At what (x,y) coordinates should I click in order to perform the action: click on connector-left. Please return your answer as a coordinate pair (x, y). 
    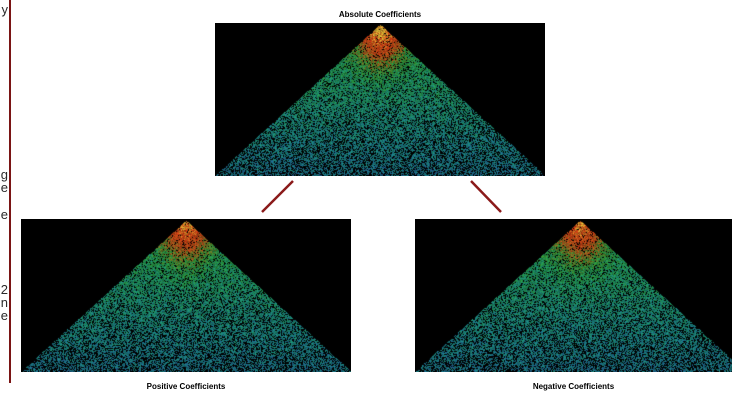
    Looking at the image, I should click on (277, 196).